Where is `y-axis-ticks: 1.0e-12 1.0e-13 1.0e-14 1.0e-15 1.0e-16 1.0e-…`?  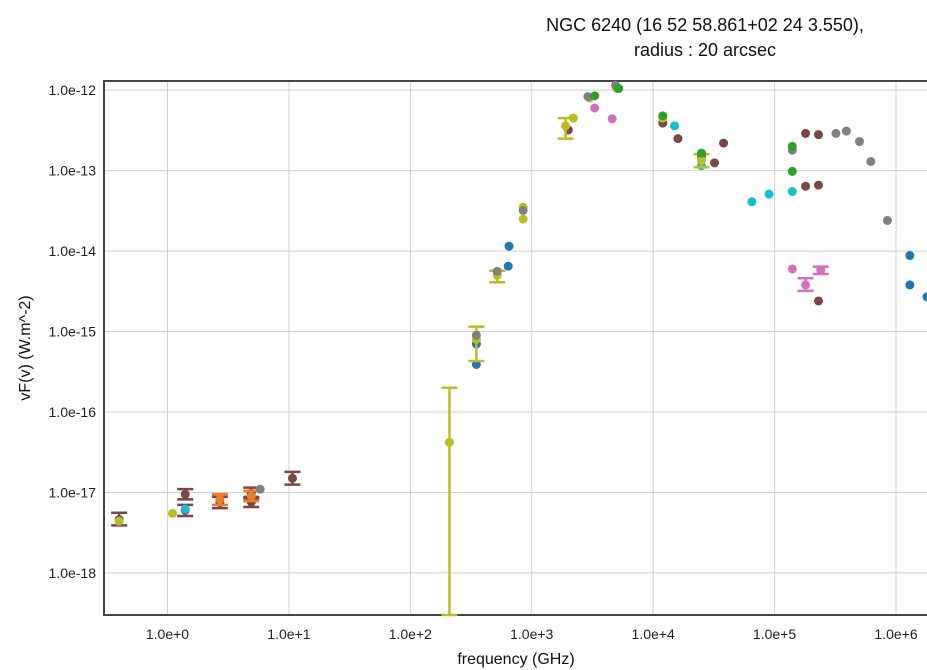 y-axis-ticks: 1.0e-12 1.0e-13 1.0e-14 1.0e-15 1.0e-16 1.0e-… is located at coordinates (73, 331).